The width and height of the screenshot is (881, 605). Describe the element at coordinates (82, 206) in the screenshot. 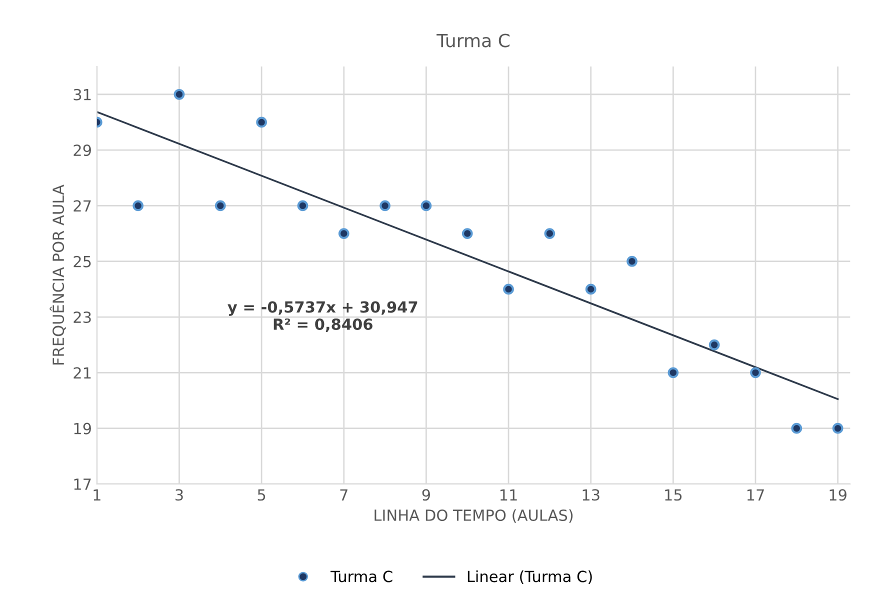

I see `y-tick-label: 27` at that location.